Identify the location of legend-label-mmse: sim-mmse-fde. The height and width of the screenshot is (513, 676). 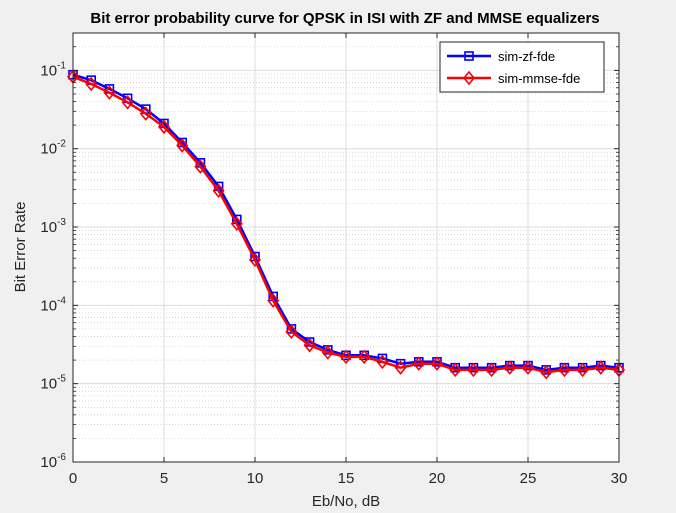
(539, 78).